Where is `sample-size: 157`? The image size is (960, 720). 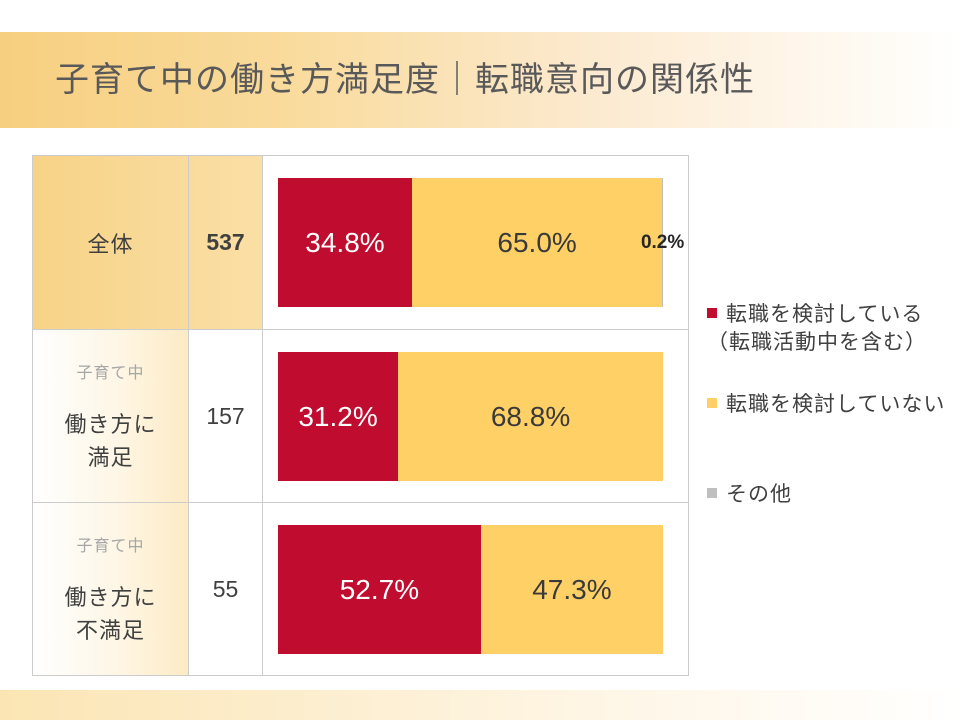
sample-size: 157 is located at coordinates (225, 415).